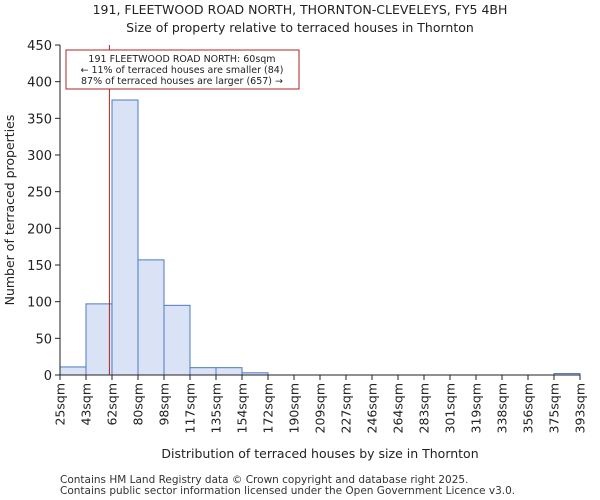 The height and width of the screenshot is (500, 600). Describe the element at coordinates (528, 408) in the screenshot. I see `x-tick-label: 356sqm` at that location.